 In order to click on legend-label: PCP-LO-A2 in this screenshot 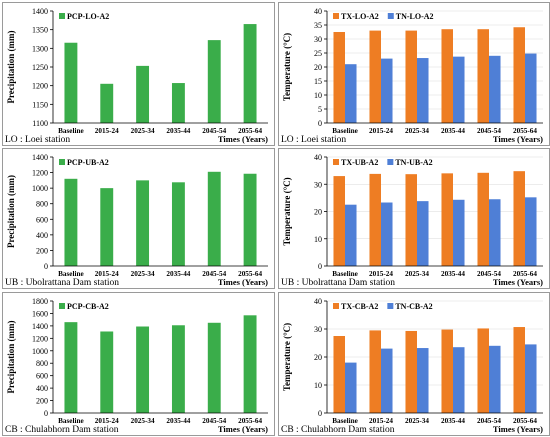, I will do `click(88, 16)`.